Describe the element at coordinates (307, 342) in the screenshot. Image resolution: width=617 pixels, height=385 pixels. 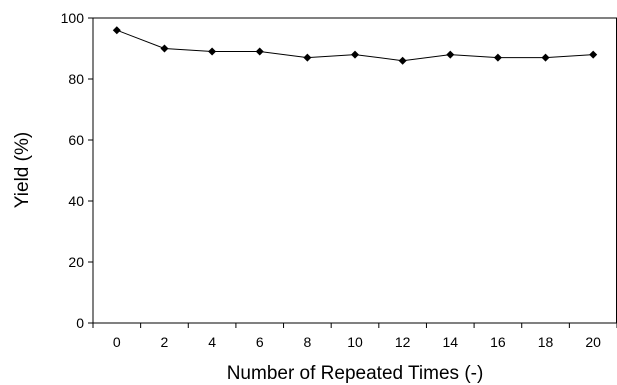
I see `x-tick-label: 8` at that location.